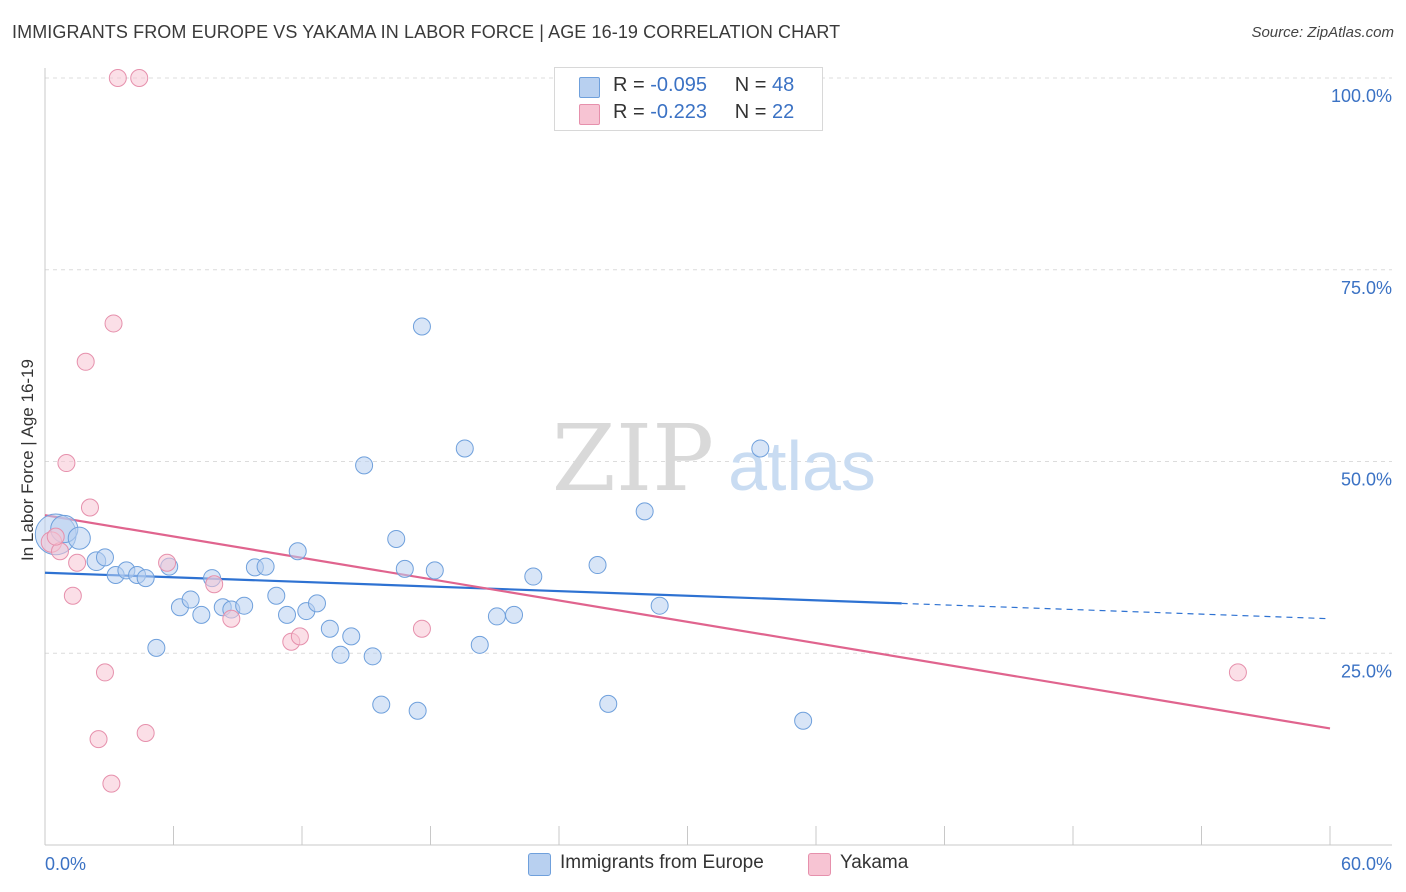 Image resolution: width=1406 pixels, height=892 pixels. What do you see at coordinates (1361, 96) in the screenshot?
I see `y-tick-label: 100.0%` at bounding box center [1361, 96].